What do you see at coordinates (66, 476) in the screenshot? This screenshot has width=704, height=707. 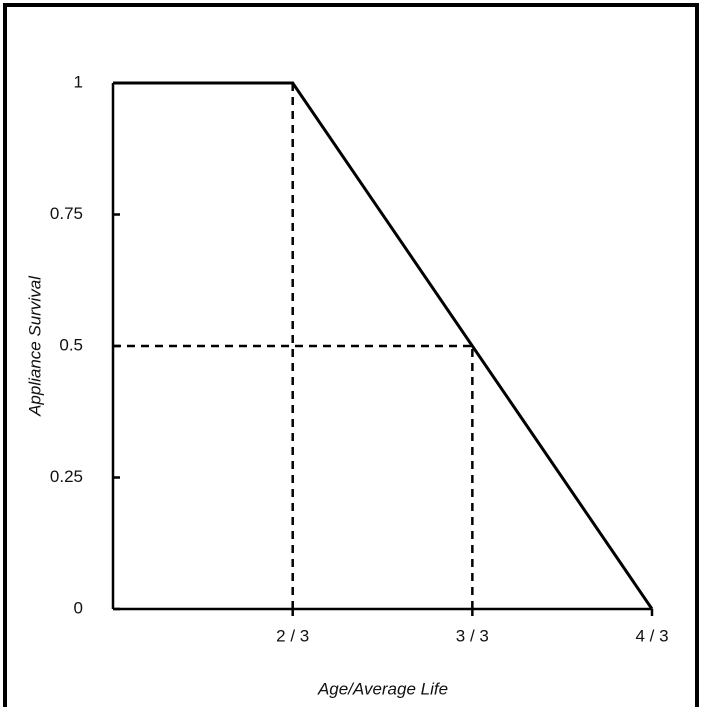 I see `y-tick-label: 0.25` at bounding box center [66, 476].